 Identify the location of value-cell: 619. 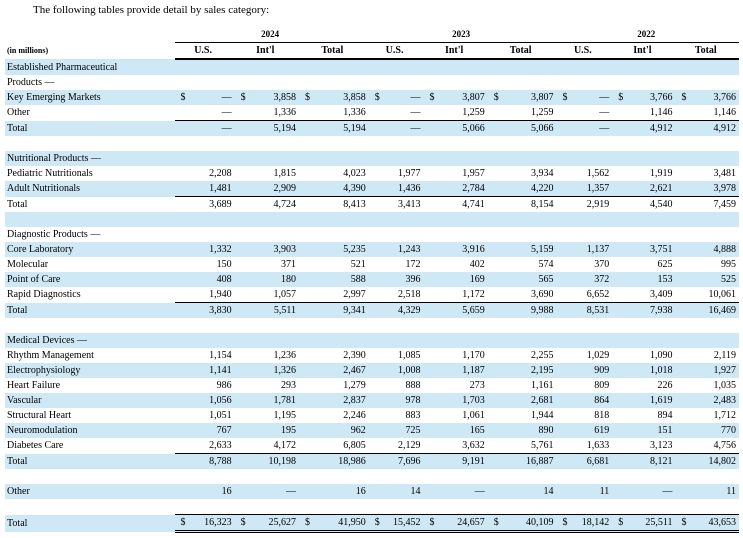
(592, 430).